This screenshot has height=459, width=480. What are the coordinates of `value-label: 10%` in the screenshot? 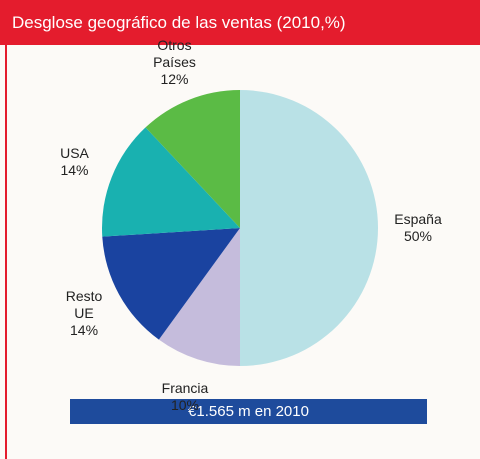 It's located at (184, 405).